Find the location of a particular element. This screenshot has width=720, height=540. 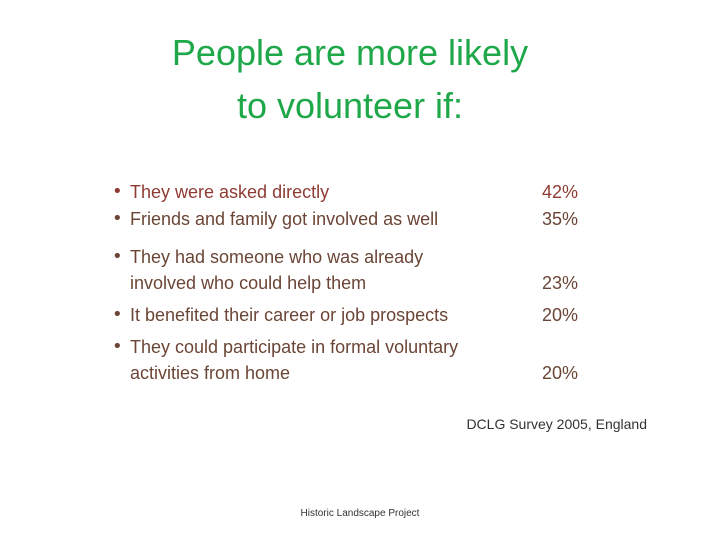

title-line: People are more likely is located at coordinates (350, 52).